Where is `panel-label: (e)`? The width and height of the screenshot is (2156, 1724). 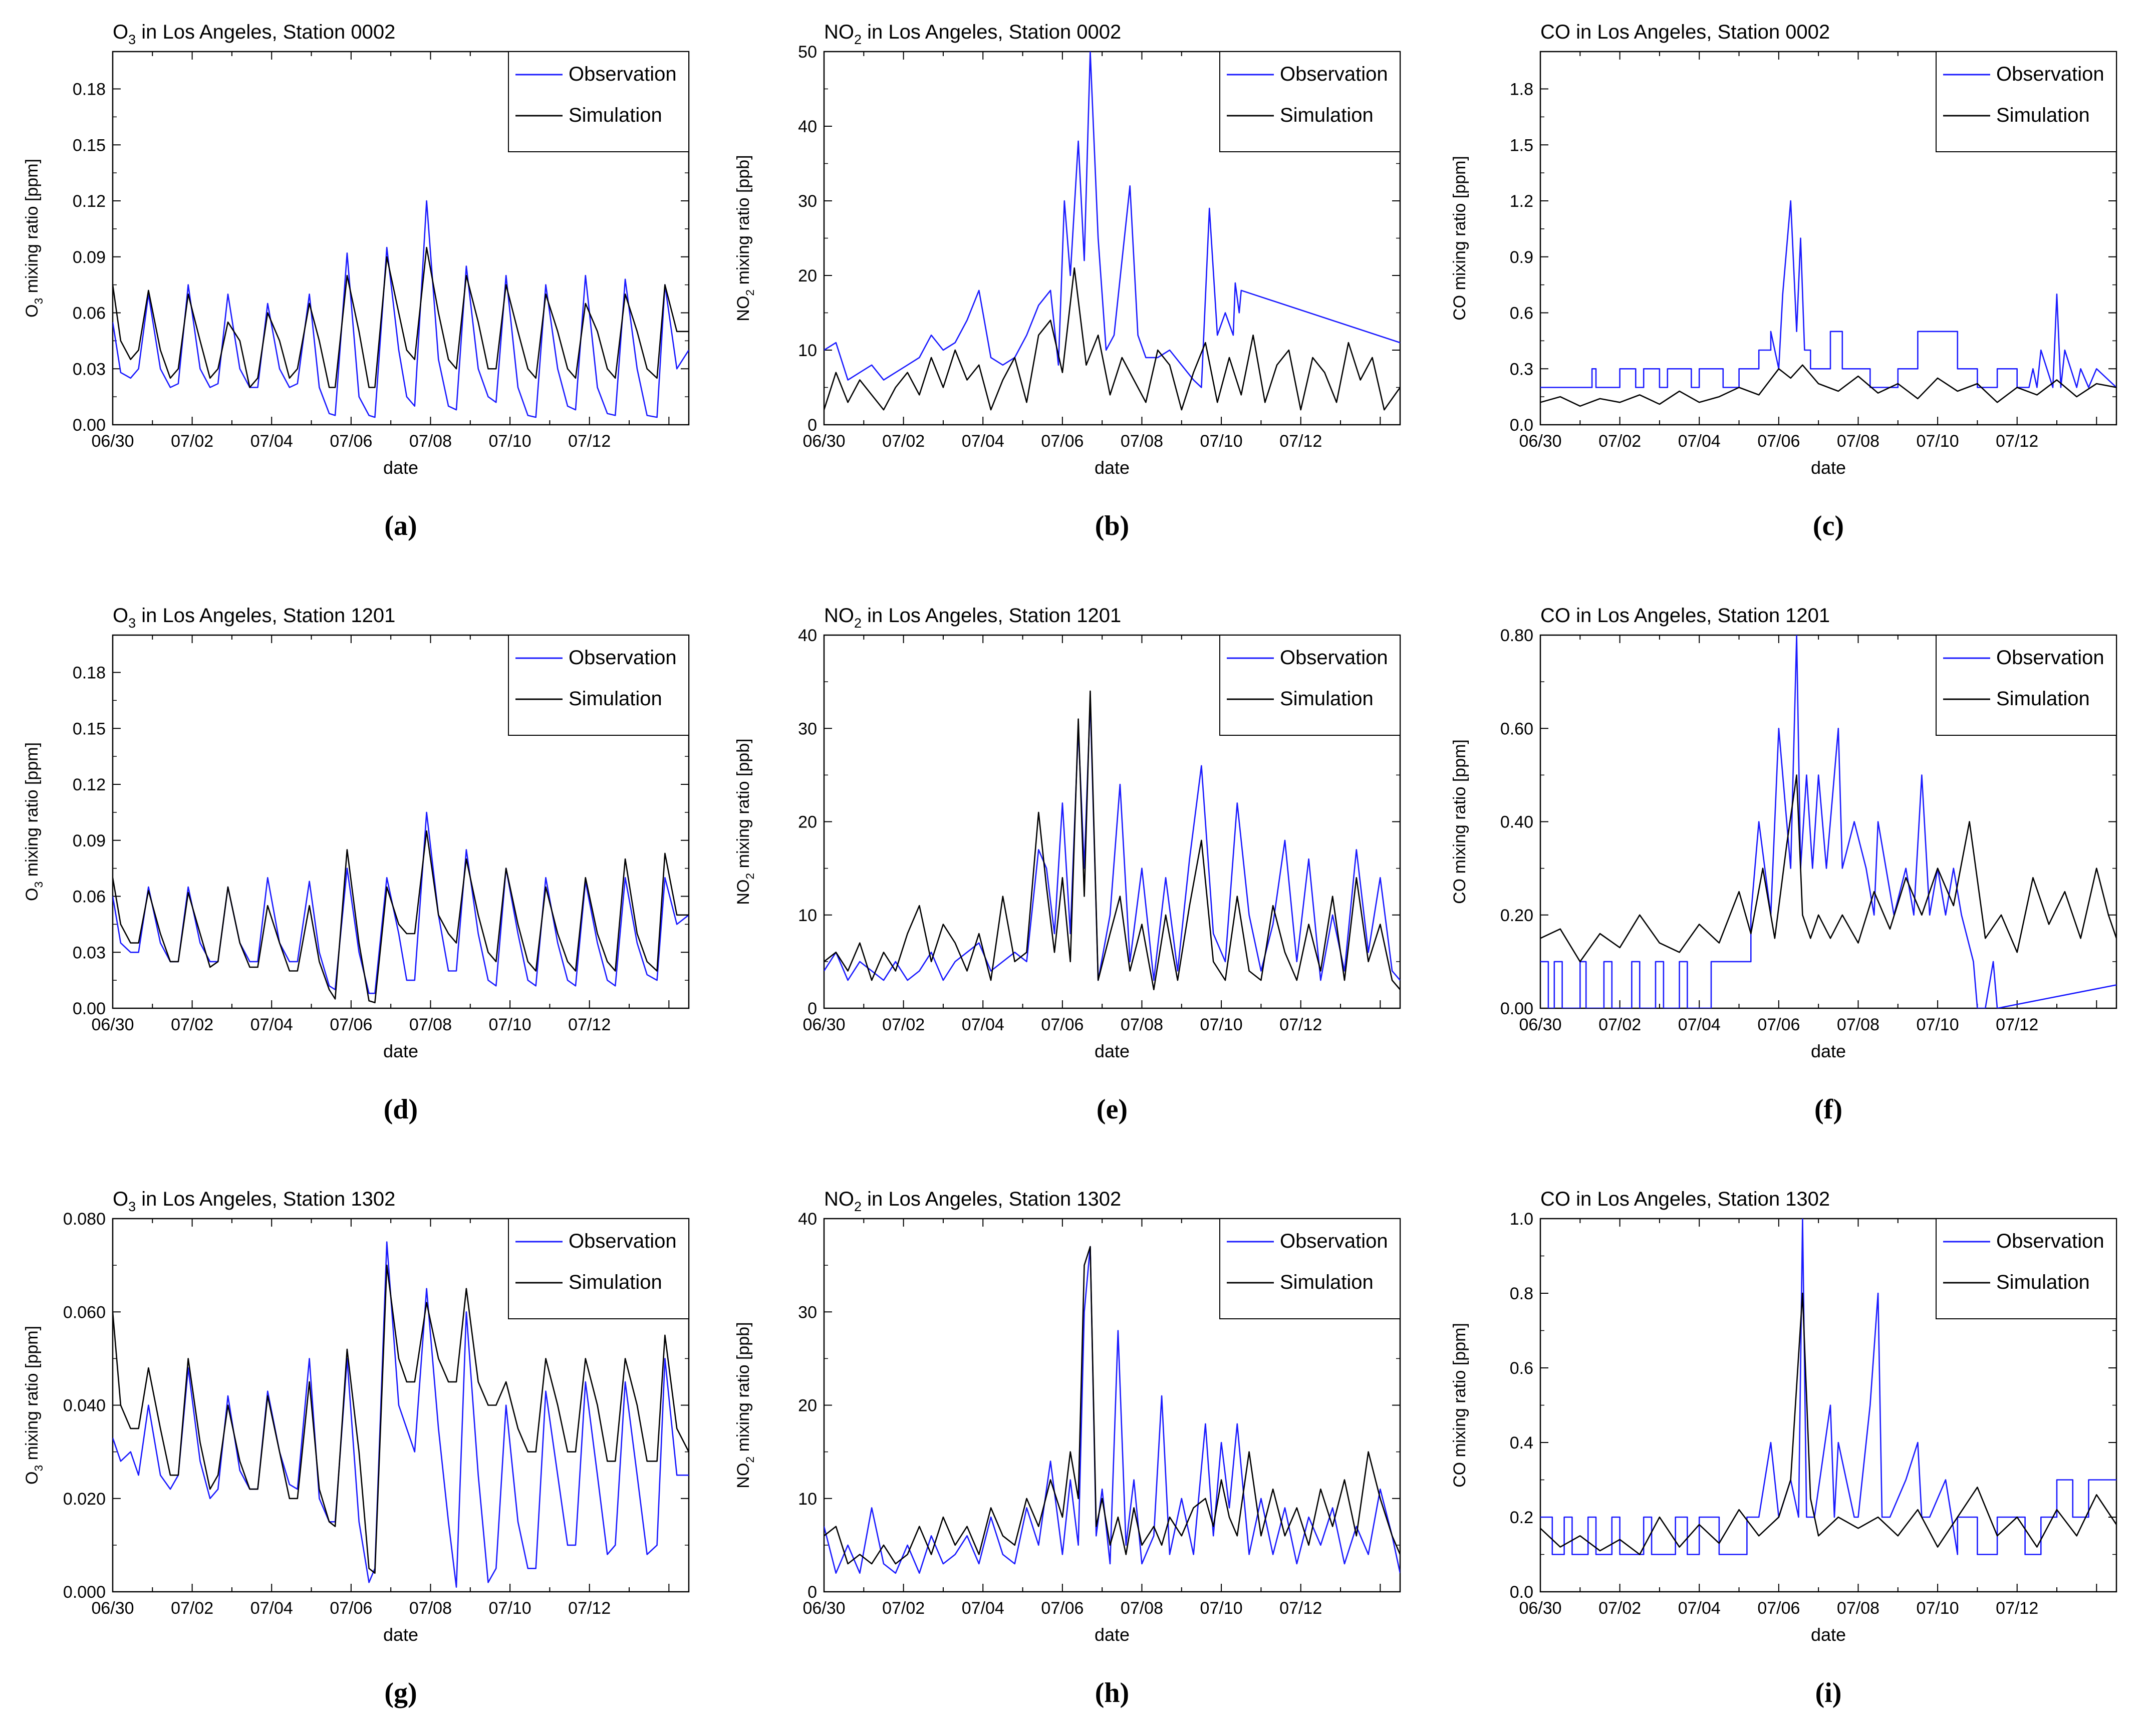 panel-label: (e) is located at coordinates (1112, 1109).